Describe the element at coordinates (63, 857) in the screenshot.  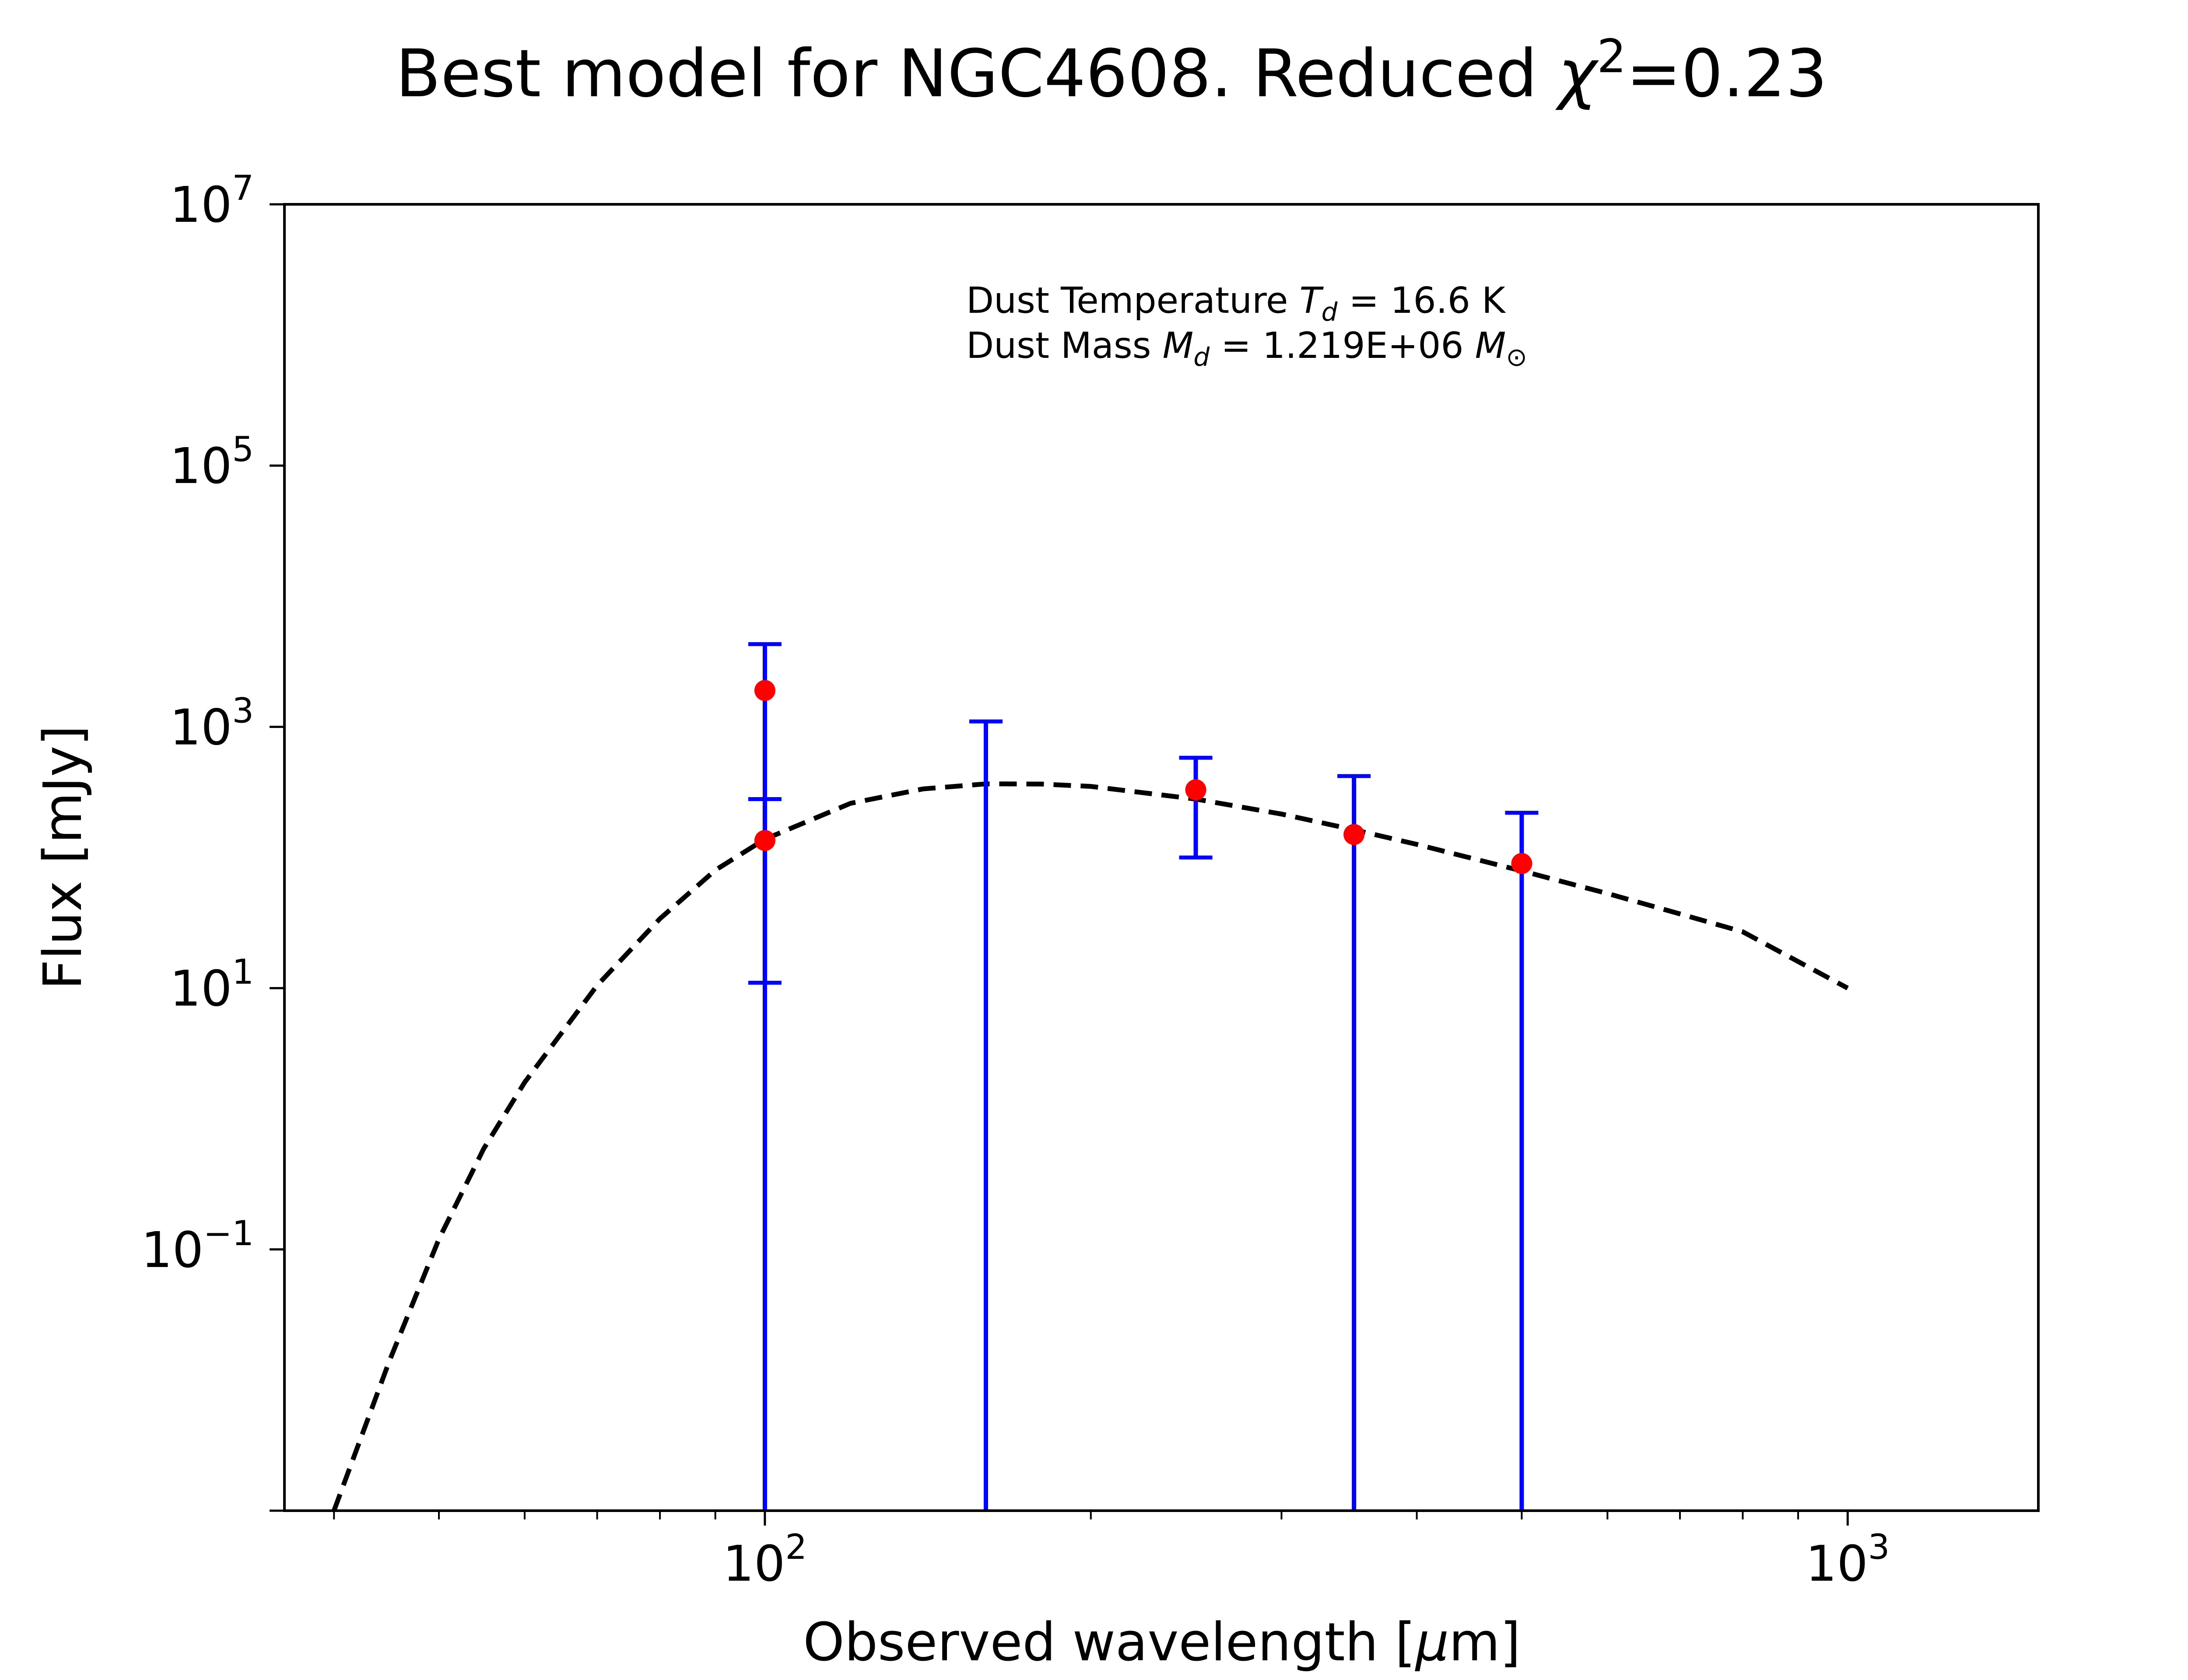
I see `y-axis-label: Flux [mJy]` at that location.